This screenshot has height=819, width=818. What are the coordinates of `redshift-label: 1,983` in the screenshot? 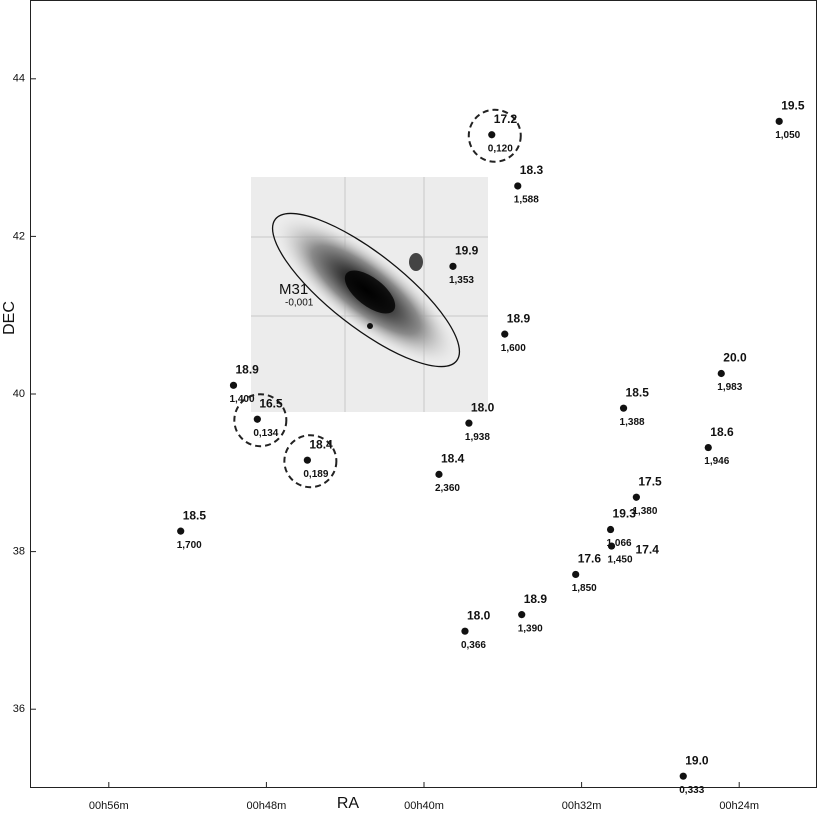 It's located at (729, 387).